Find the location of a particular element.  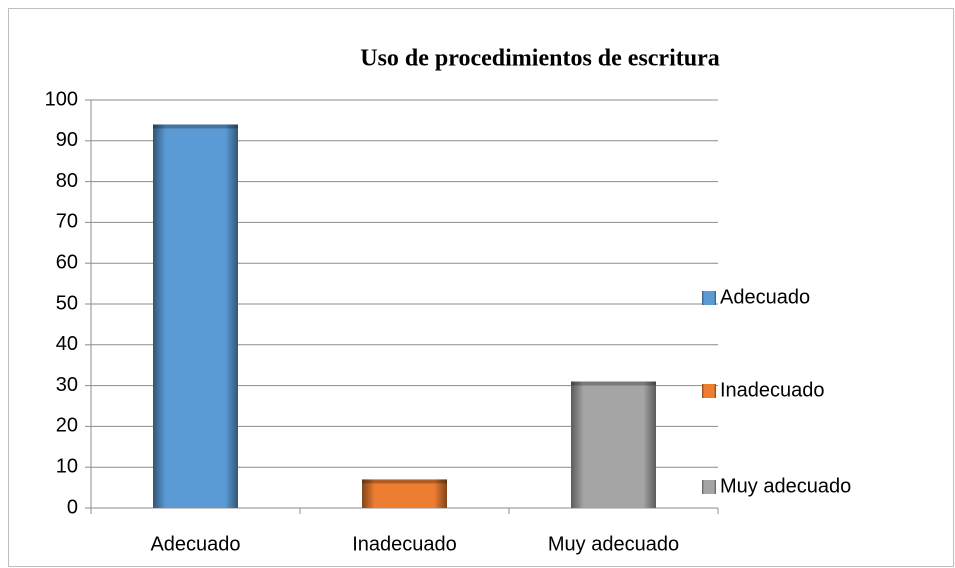

y-tick-label: 50 is located at coordinates (67, 303).